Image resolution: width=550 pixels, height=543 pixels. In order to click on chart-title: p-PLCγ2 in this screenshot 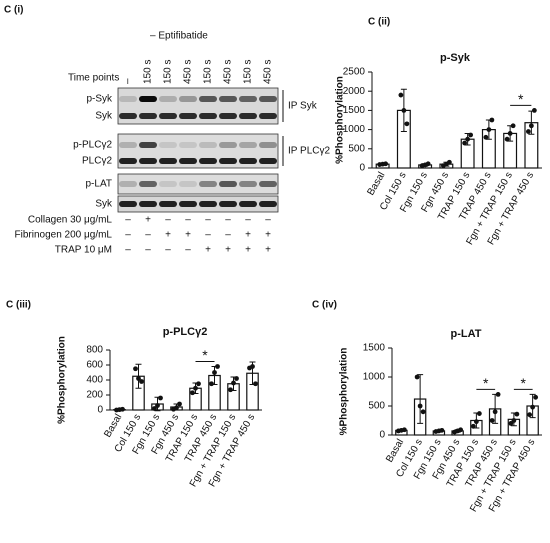, I will do `click(185, 332)`.